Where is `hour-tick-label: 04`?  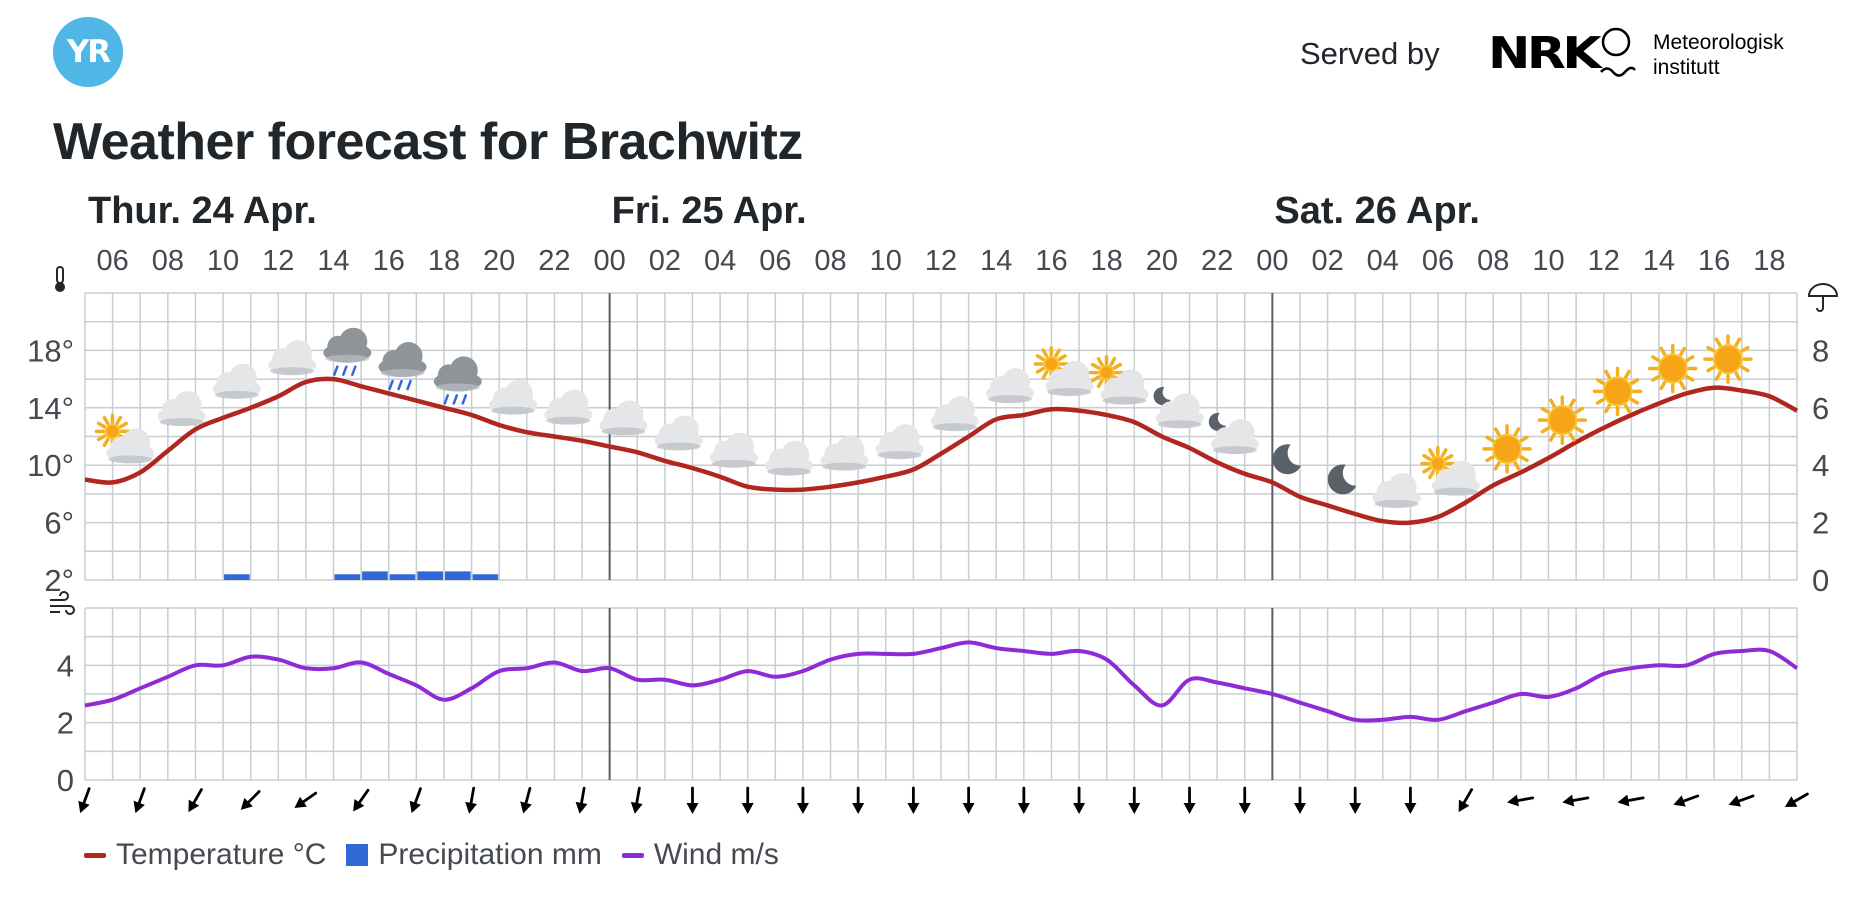
hour-tick-label: 04 is located at coordinates (720, 261).